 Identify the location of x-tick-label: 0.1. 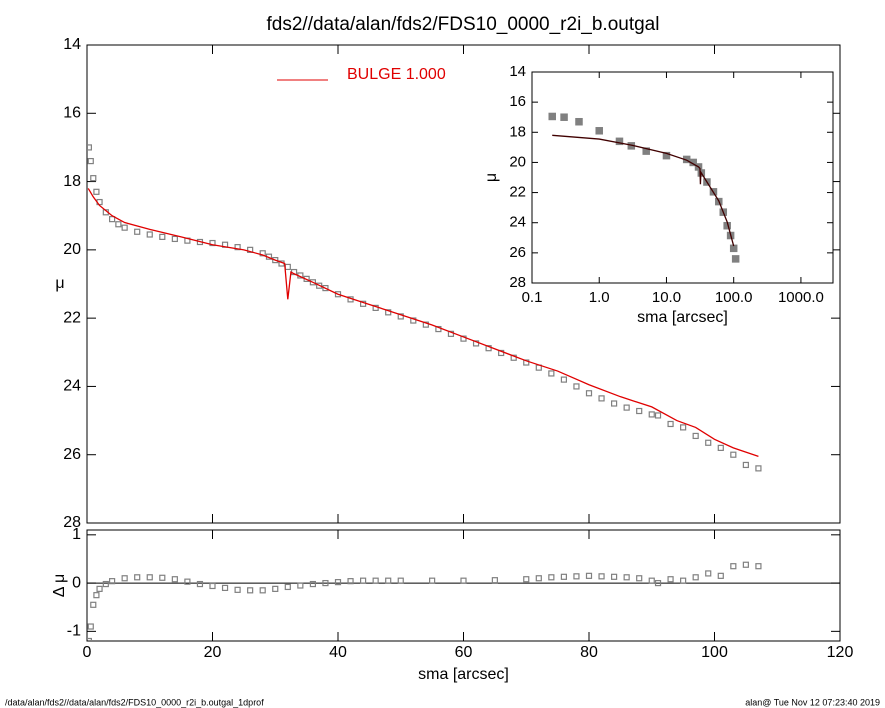
(532, 297).